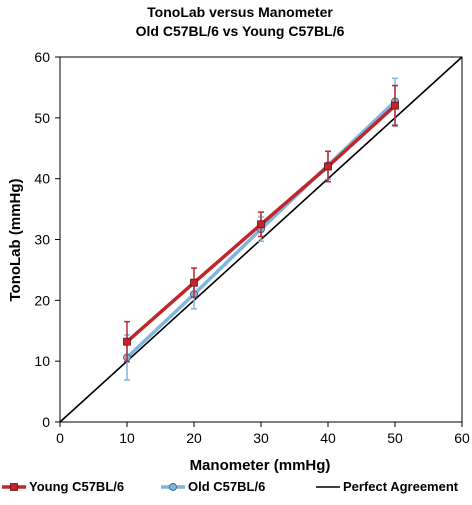  What do you see at coordinates (15, 239) in the screenshot?
I see `y-axis-title: TonoLab (mmHg)` at bounding box center [15, 239].